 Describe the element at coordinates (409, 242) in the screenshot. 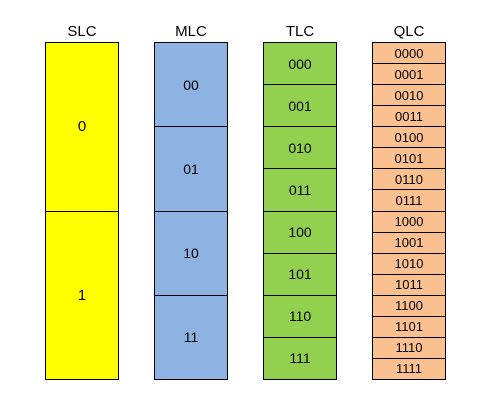

I see `qlc-cell: 1001` at that location.